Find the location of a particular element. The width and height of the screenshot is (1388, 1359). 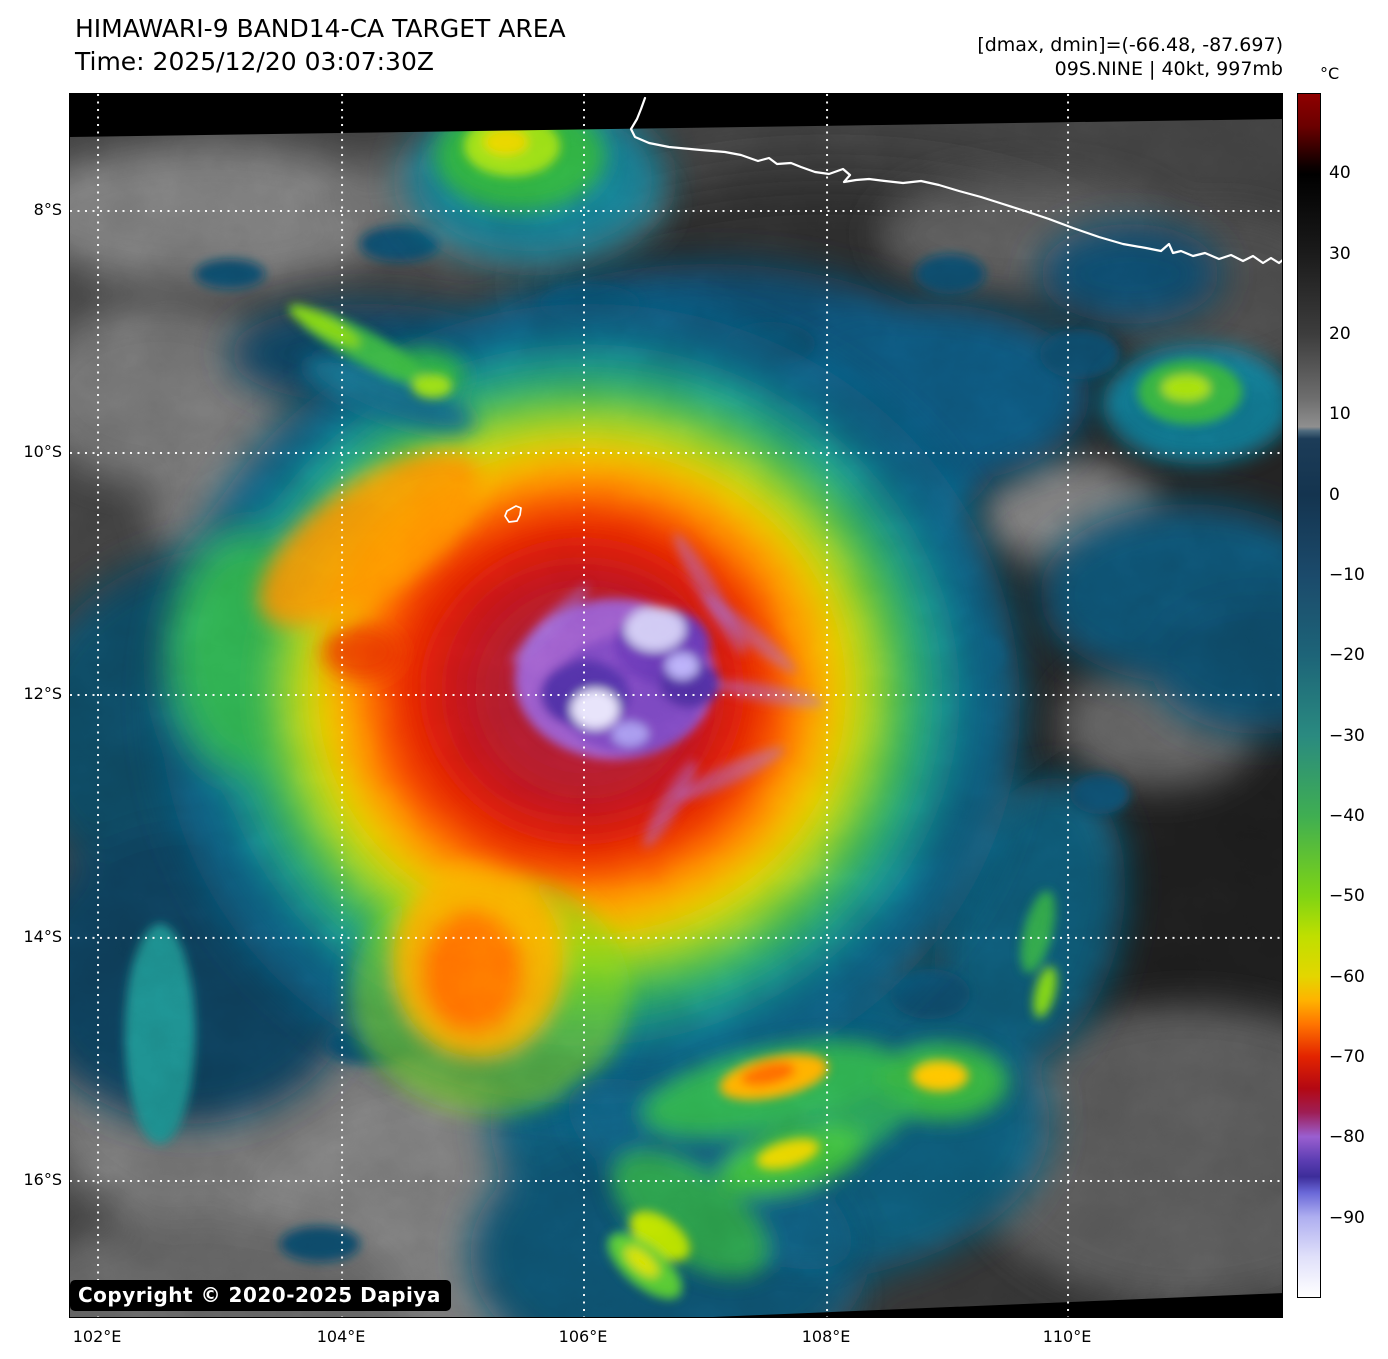

latitude-tick-label: 14°S is located at coordinates (42, 936).